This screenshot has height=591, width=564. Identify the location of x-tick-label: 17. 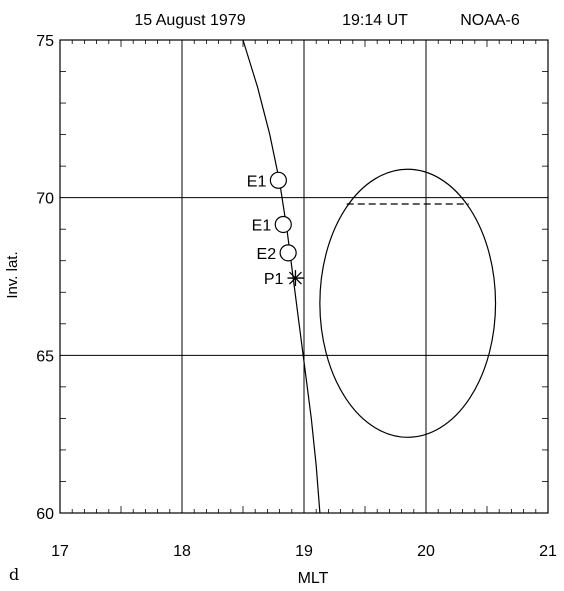
(60, 551).